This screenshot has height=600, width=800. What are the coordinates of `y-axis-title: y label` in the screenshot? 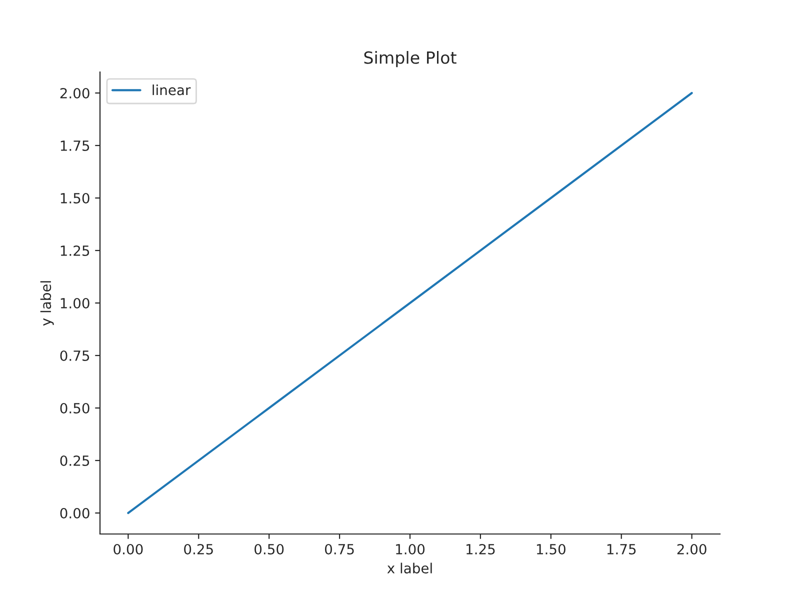 It's located at (47, 303).